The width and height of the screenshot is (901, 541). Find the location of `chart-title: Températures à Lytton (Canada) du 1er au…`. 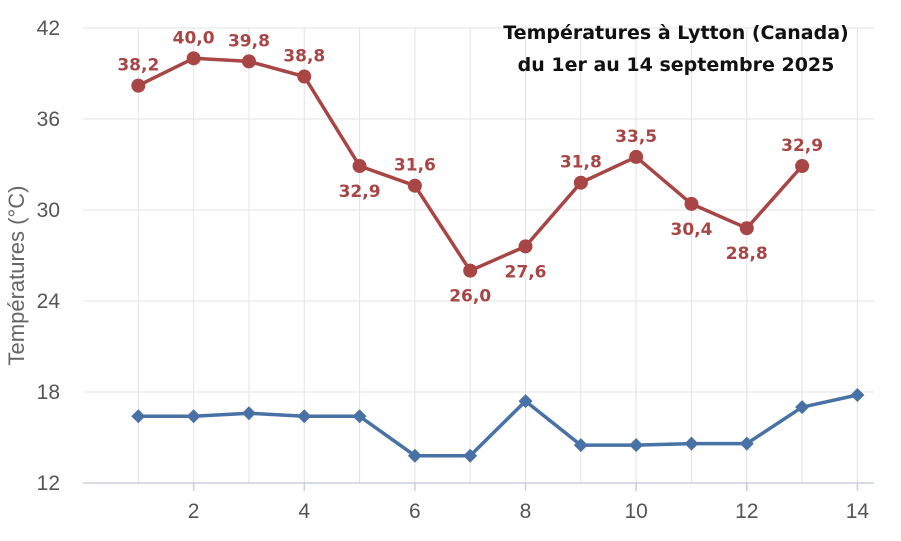

chart-title: Températures à Lytton (Canada) du 1er au… is located at coordinates (676, 49).